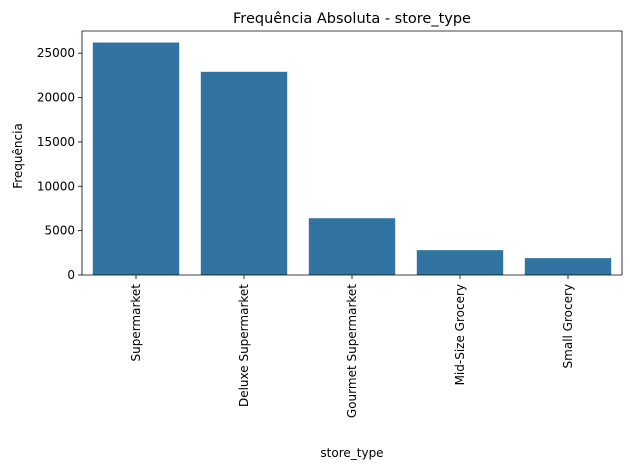 The image size is (630, 470). I want to click on x-axis-label: store_type, so click(351, 453).